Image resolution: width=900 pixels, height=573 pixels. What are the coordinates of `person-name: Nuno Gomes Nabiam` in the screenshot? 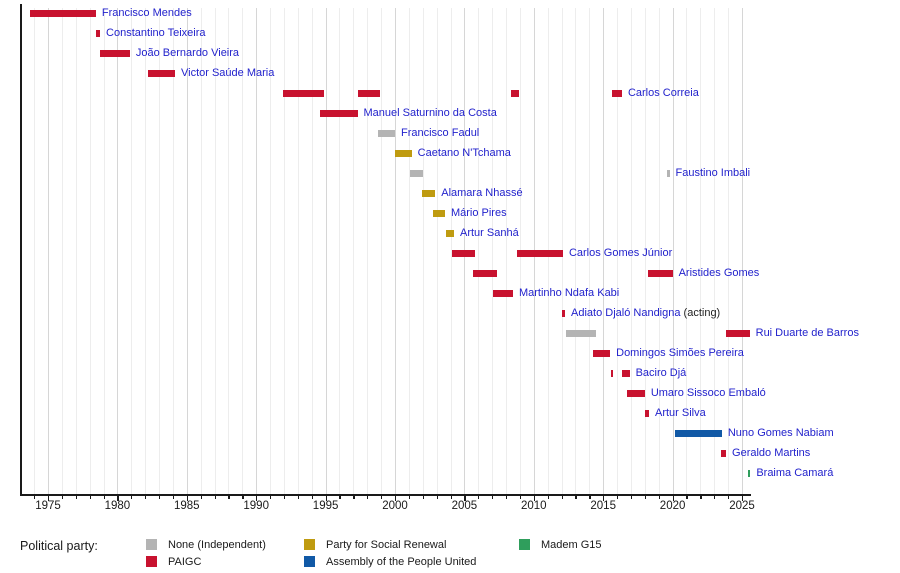 It's located at (780, 433).